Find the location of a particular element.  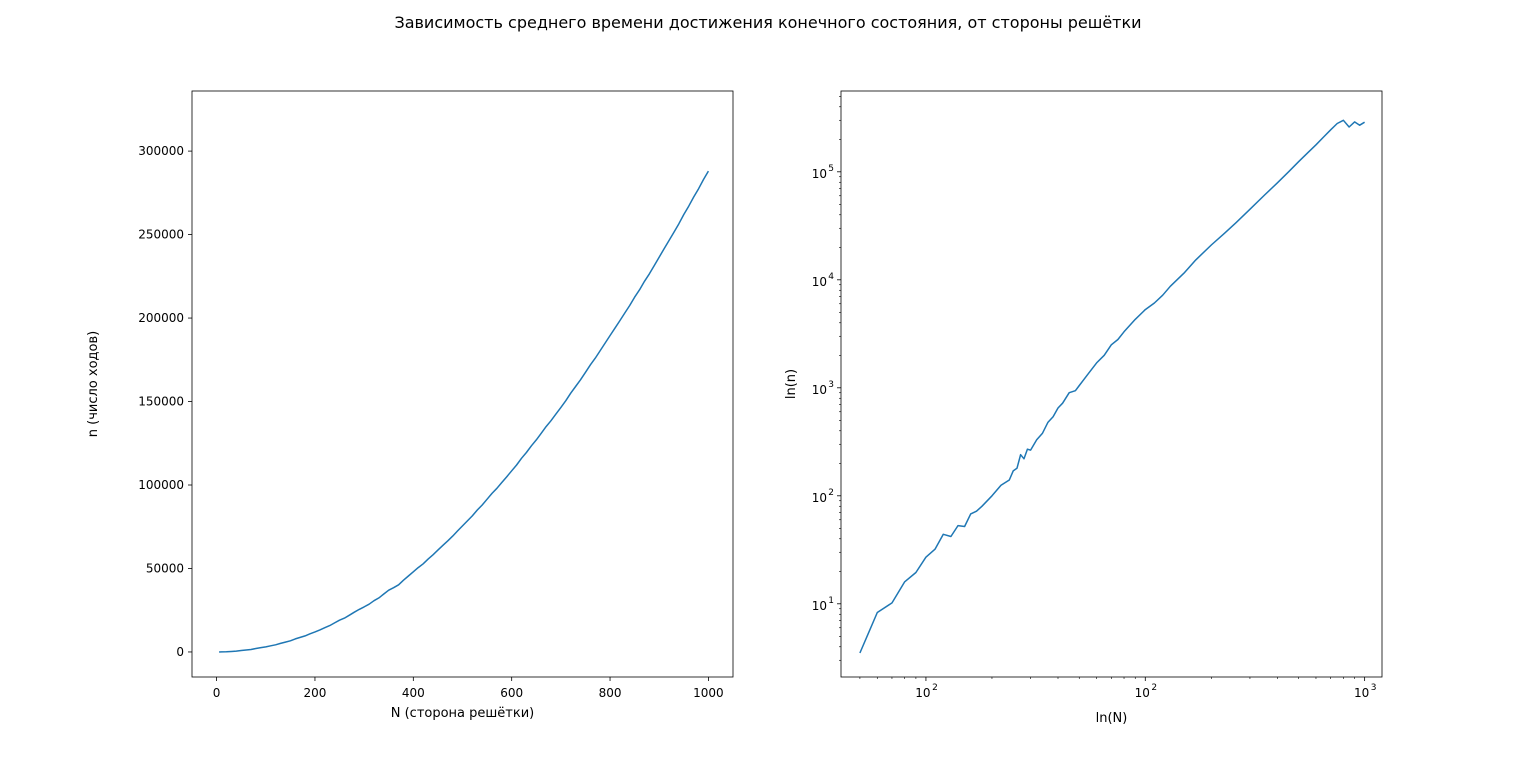

y-tick-label: 150000 is located at coordinates (161, 402).